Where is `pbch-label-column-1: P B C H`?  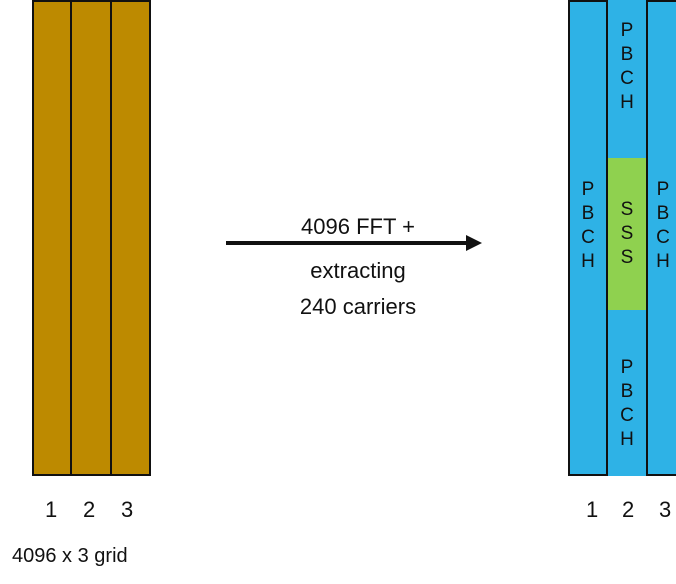
pbch-label-column-1: P B C H is located at coordinates (588, 226).